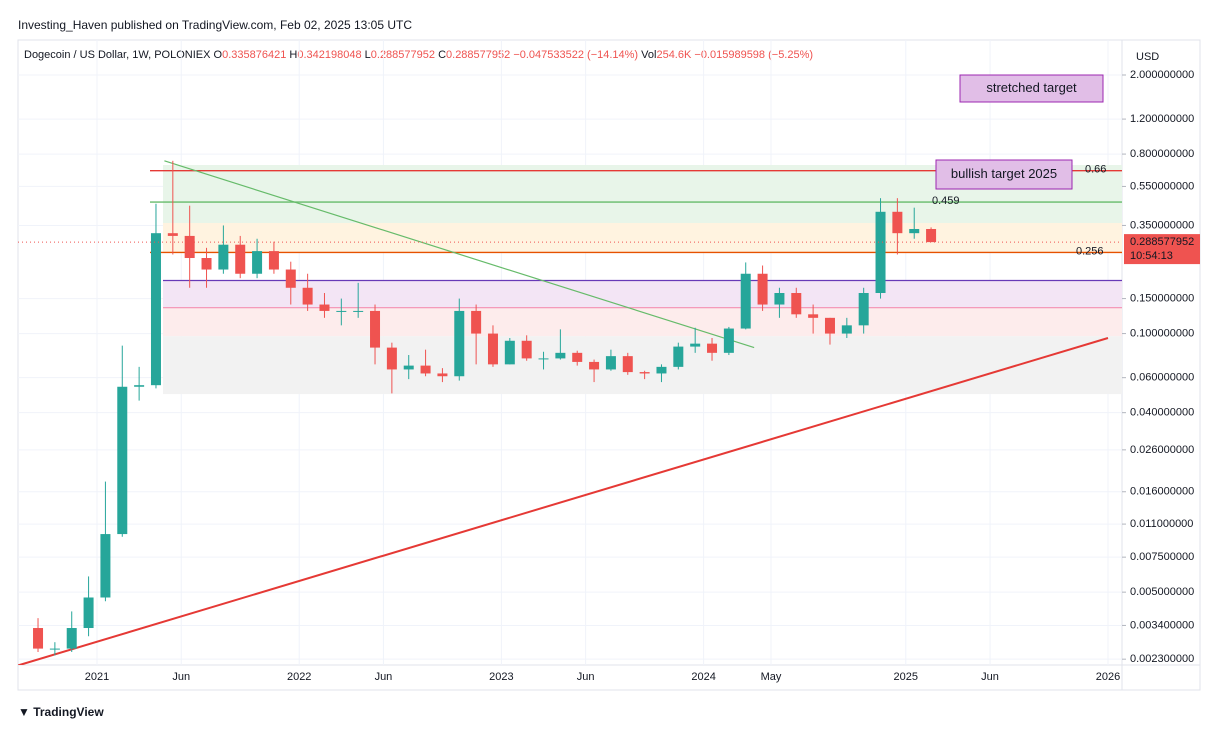 The image size is (1220, 740). What do you see at coordinates (367, 55) in the screenshot?
I see `ohlc-label: L` at bounding box center [367, 55].